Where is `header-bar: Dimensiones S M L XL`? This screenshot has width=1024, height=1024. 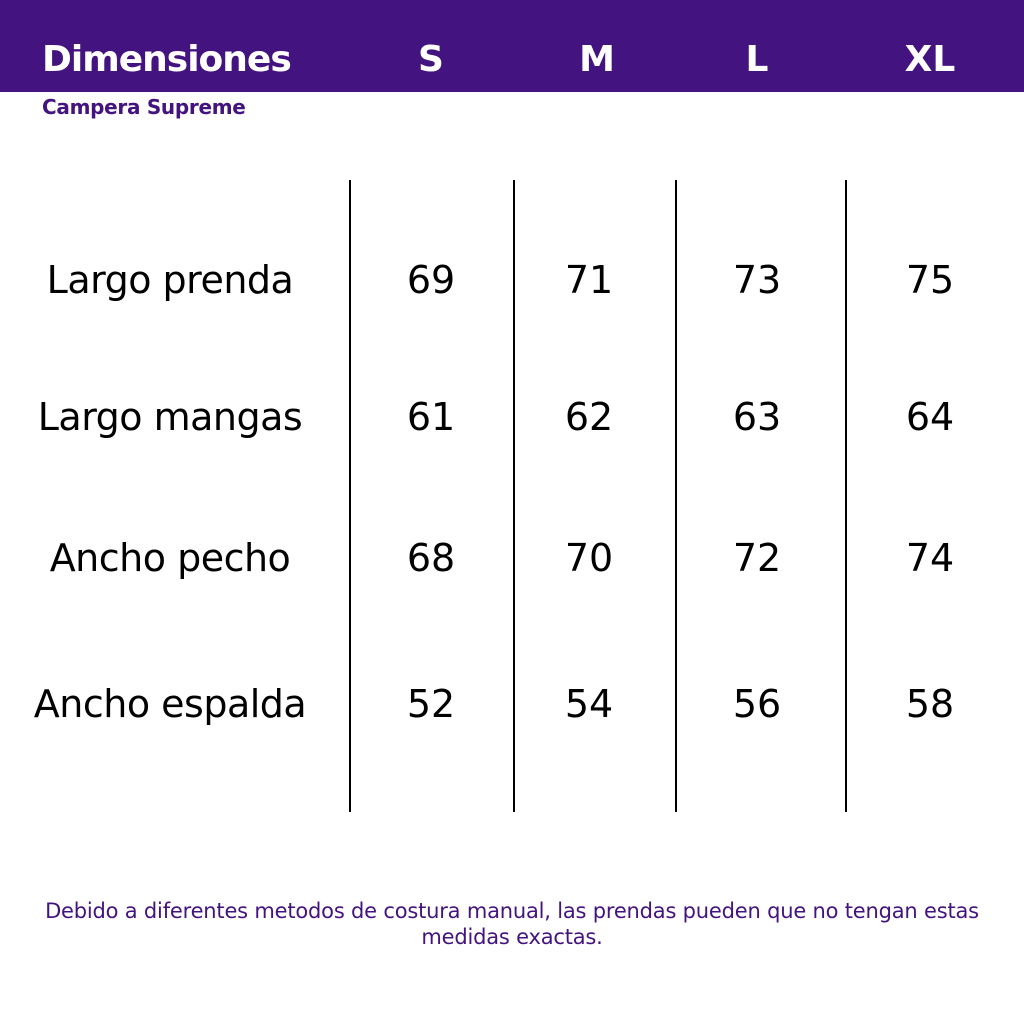
header-bar: Dimensiones S M L XL is located at coordinates (512, 46).